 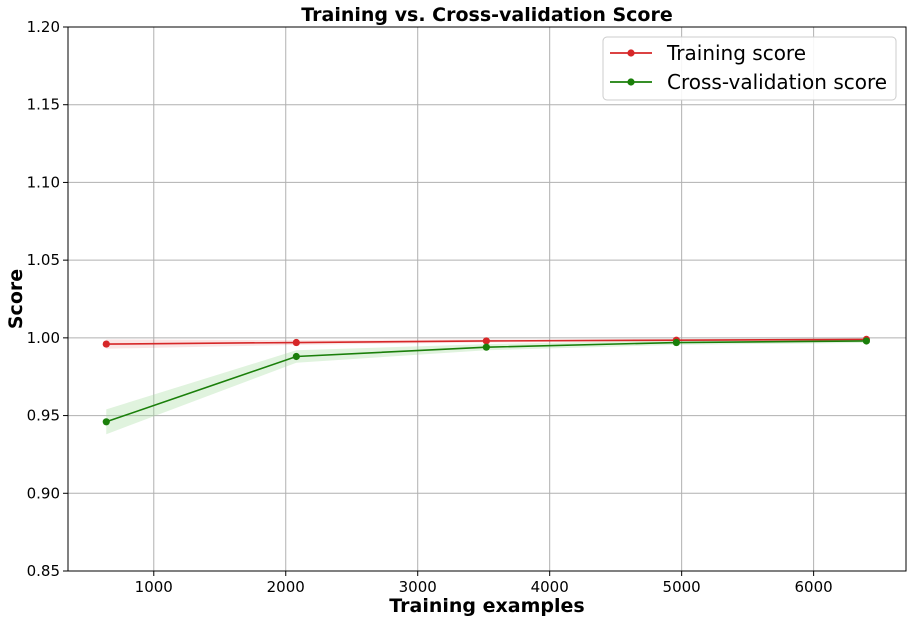 I want to click on y-tick-label: 1.15, so click(x=43, y=105).